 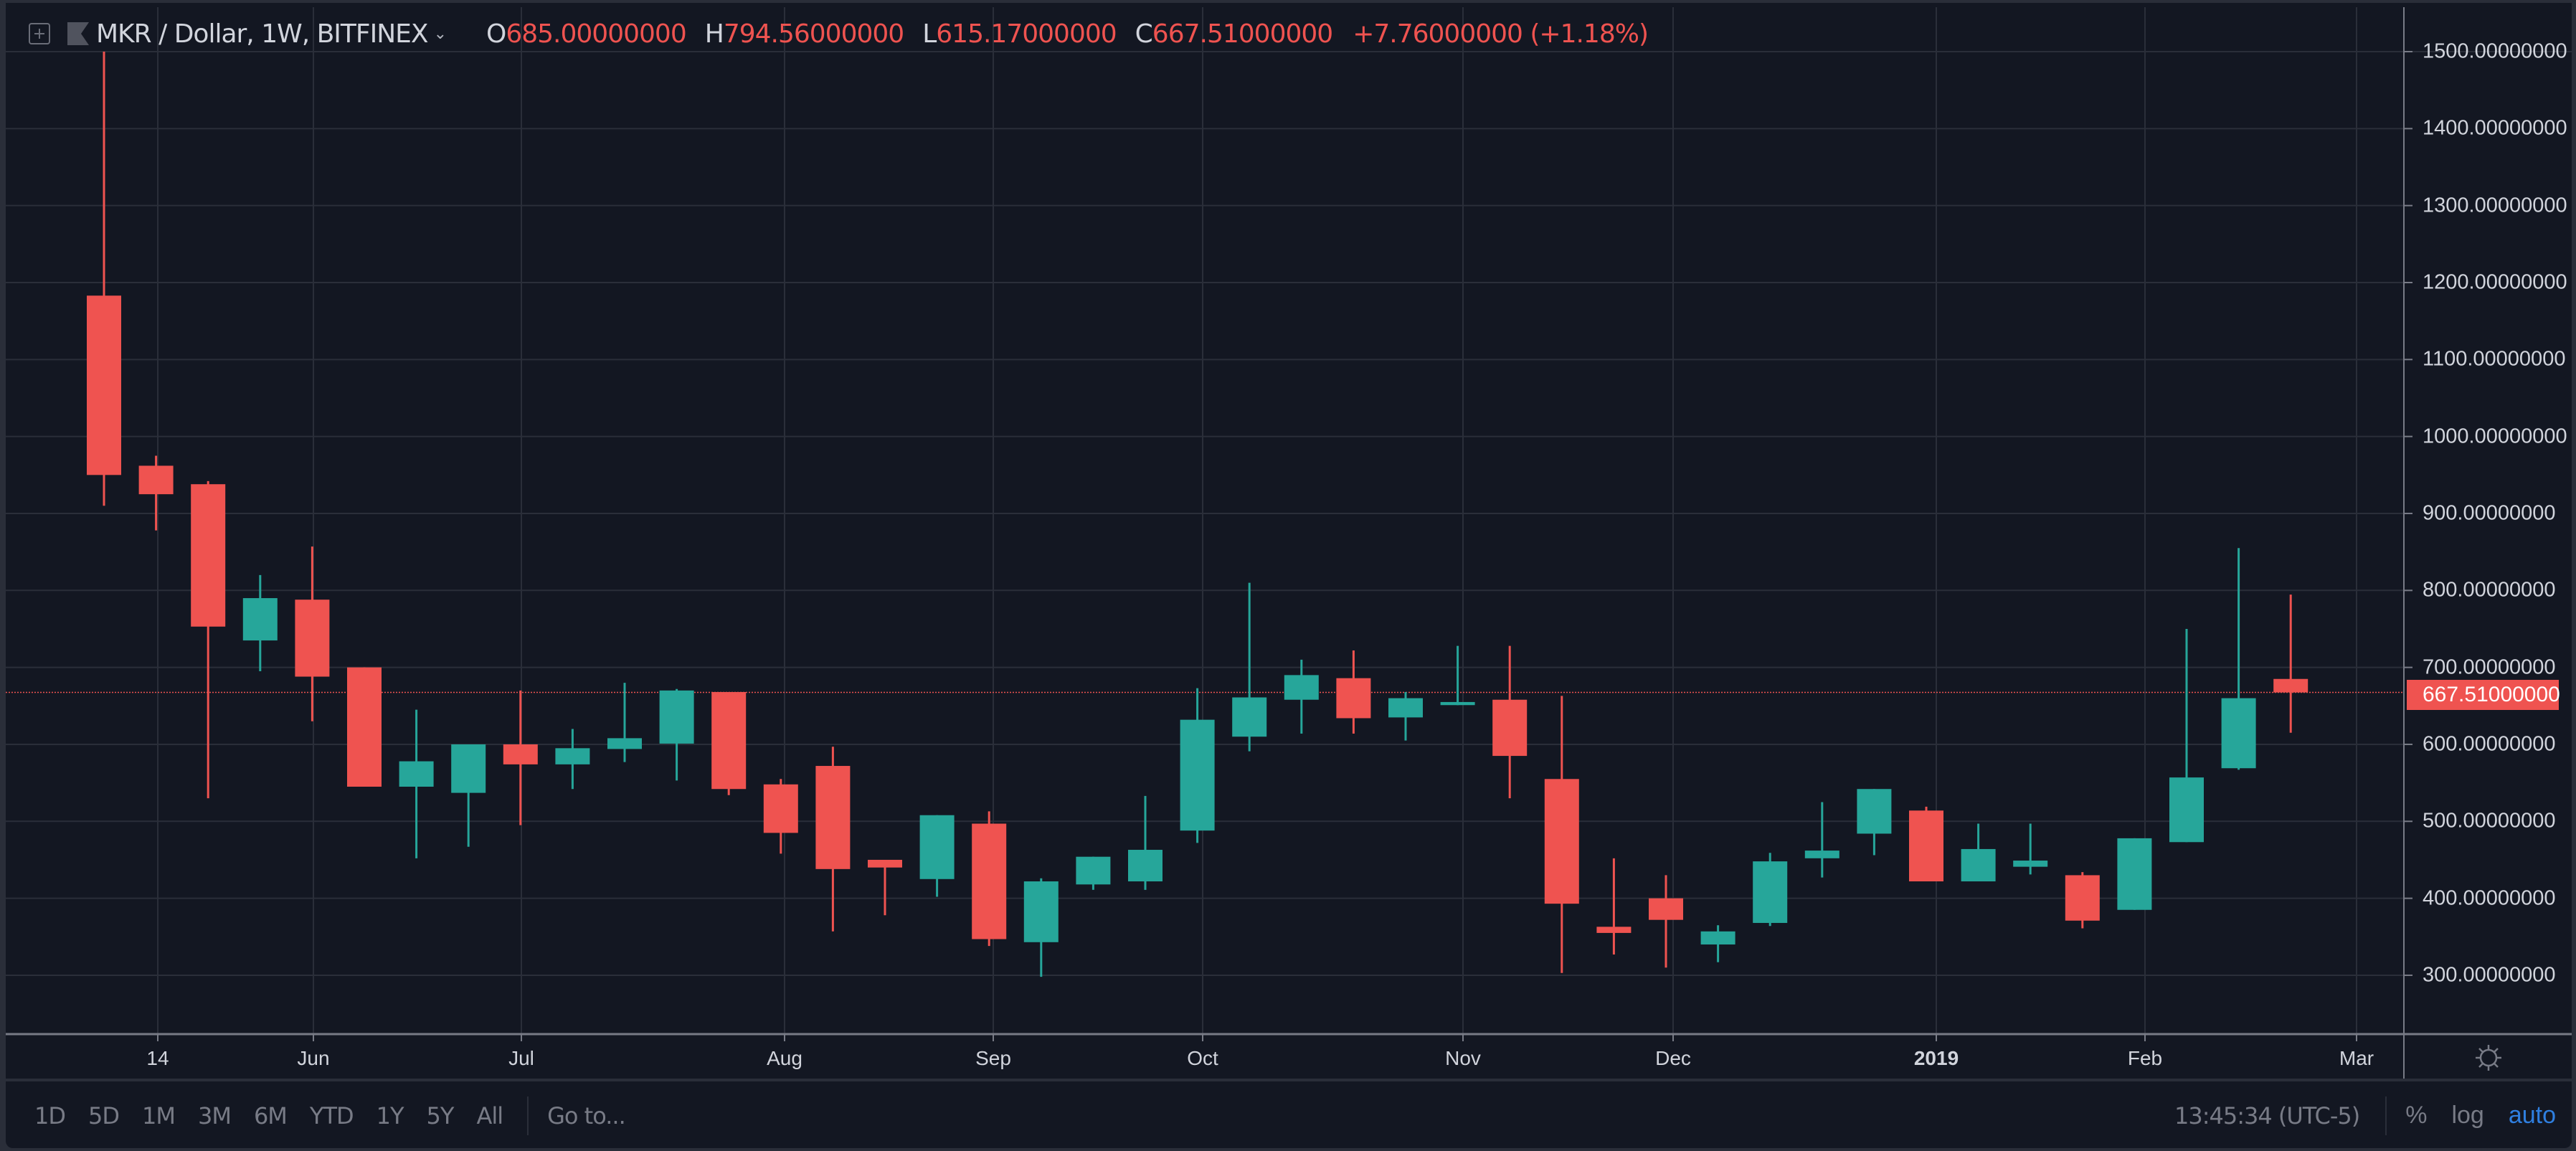 I want to click on range-all-button: All, so click(x=489, y=1115).